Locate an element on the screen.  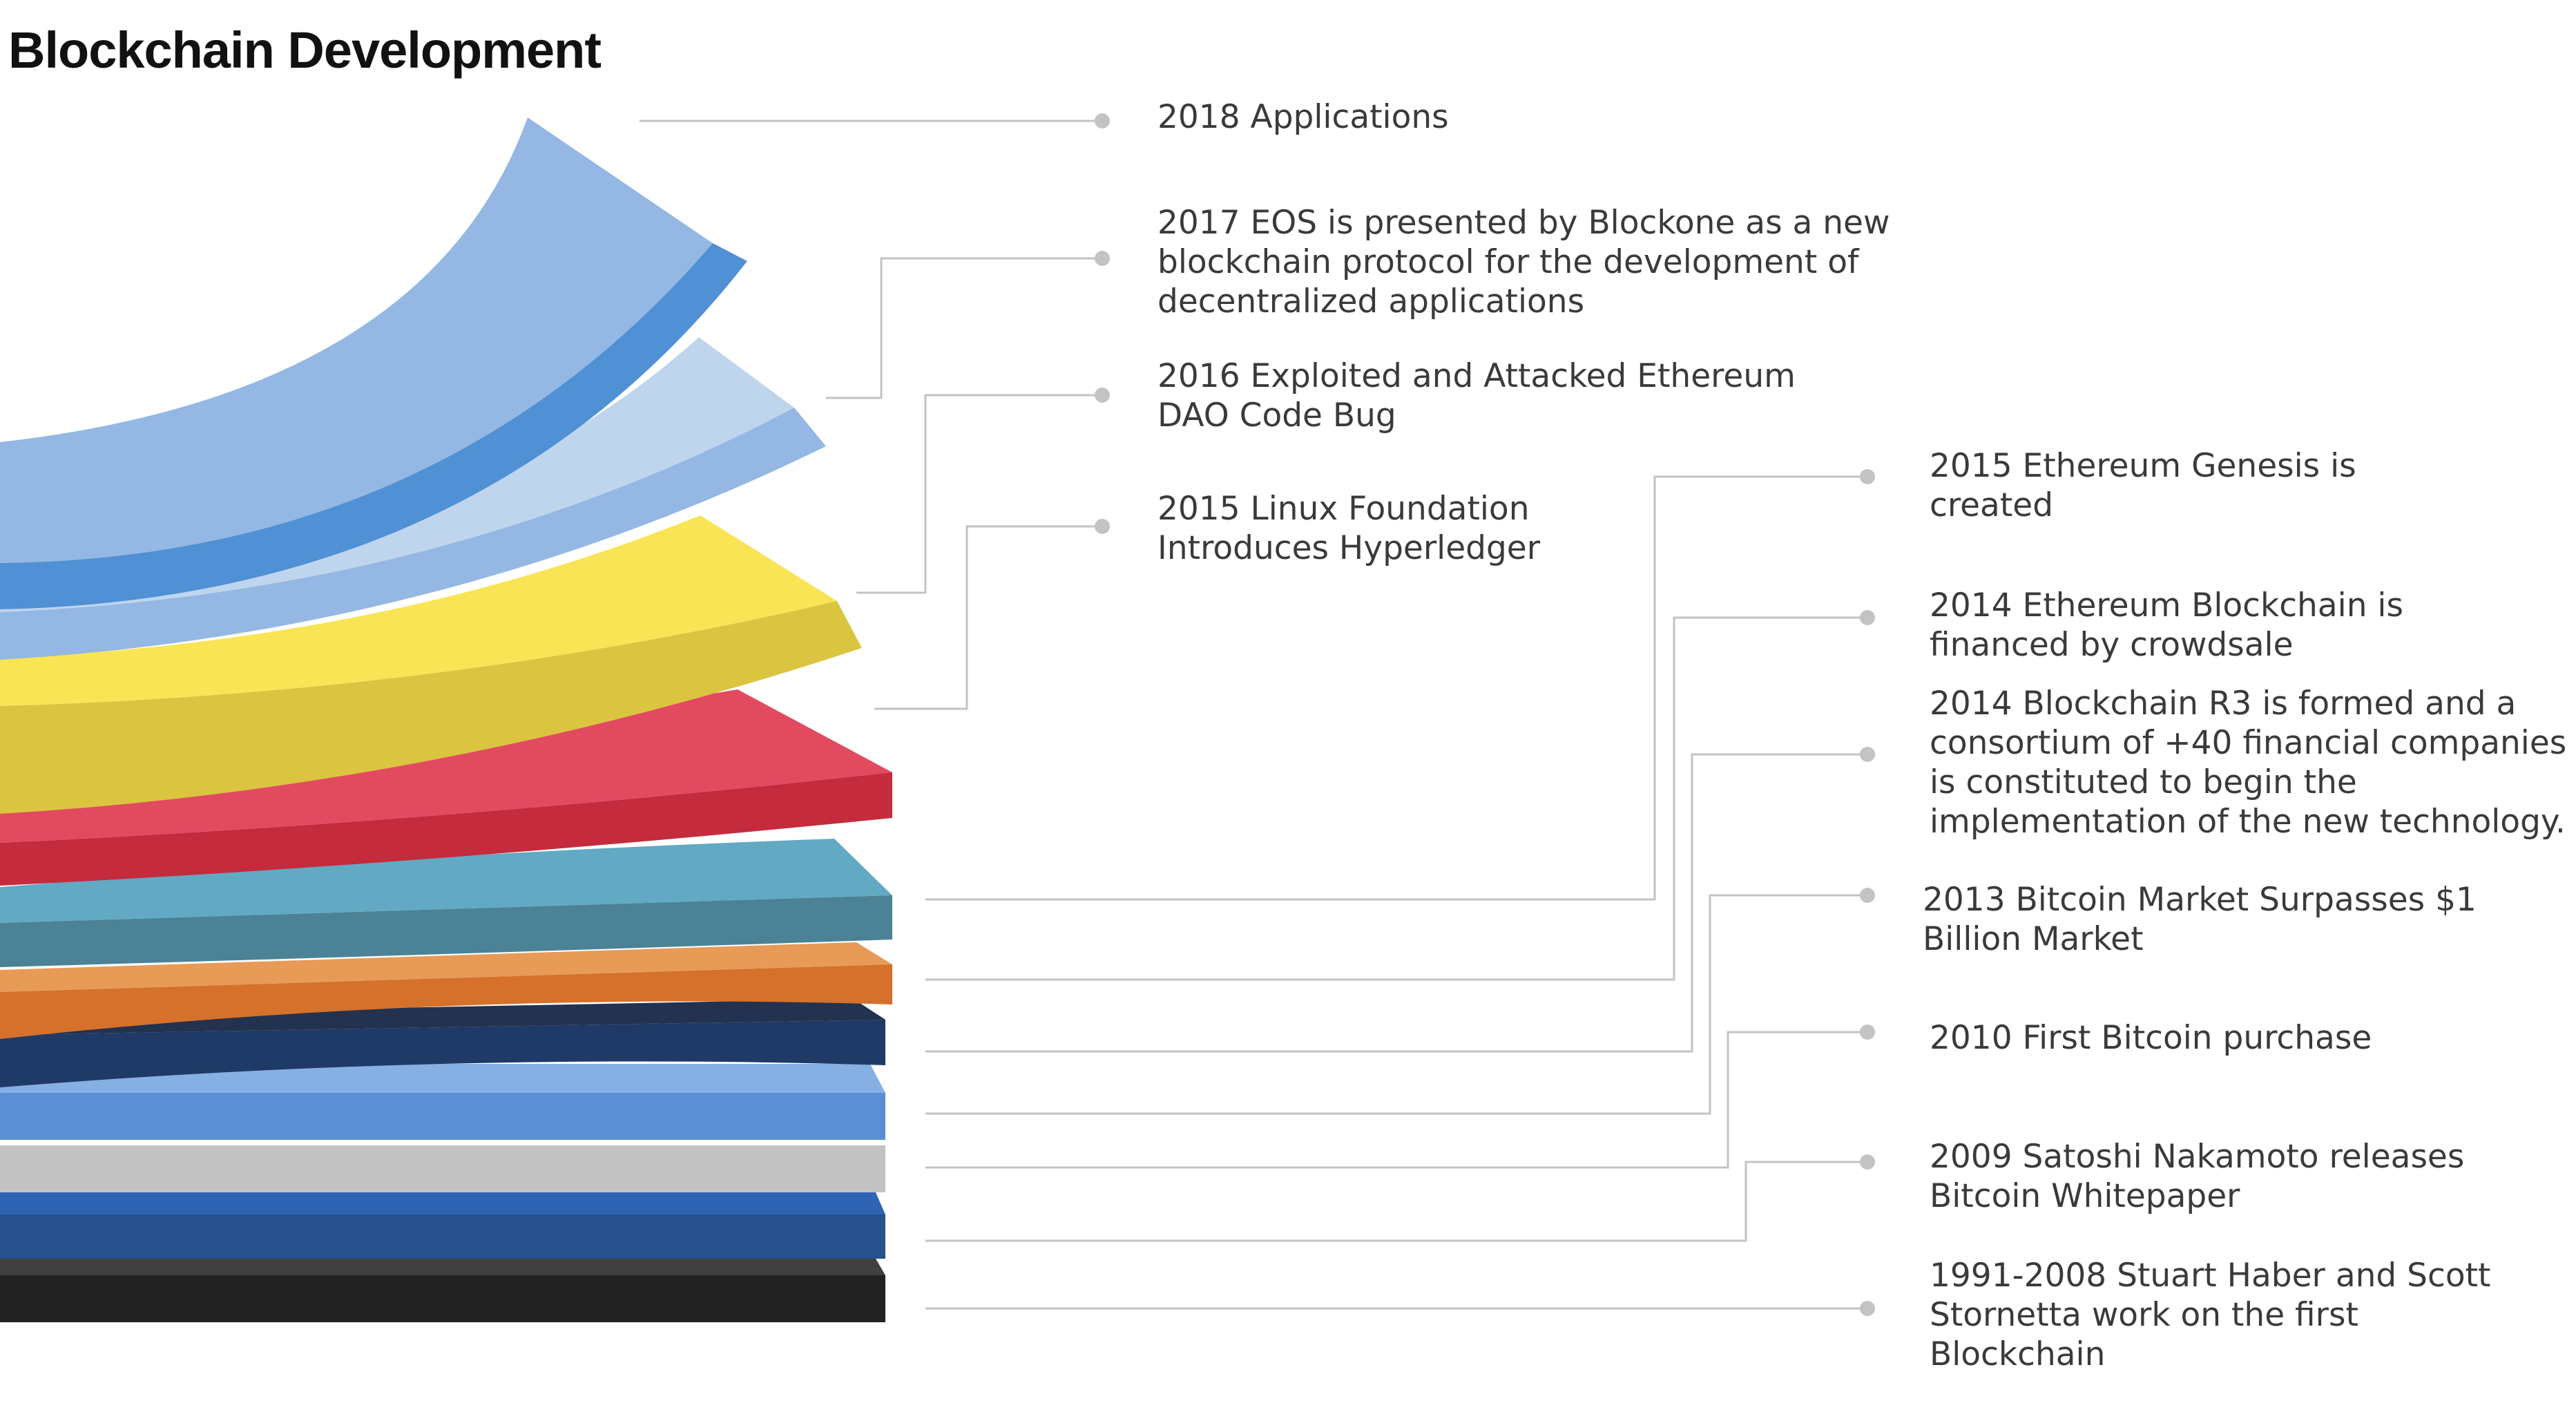
milestone-label-line: decentralized applications is located at coordinates (1370, 302).